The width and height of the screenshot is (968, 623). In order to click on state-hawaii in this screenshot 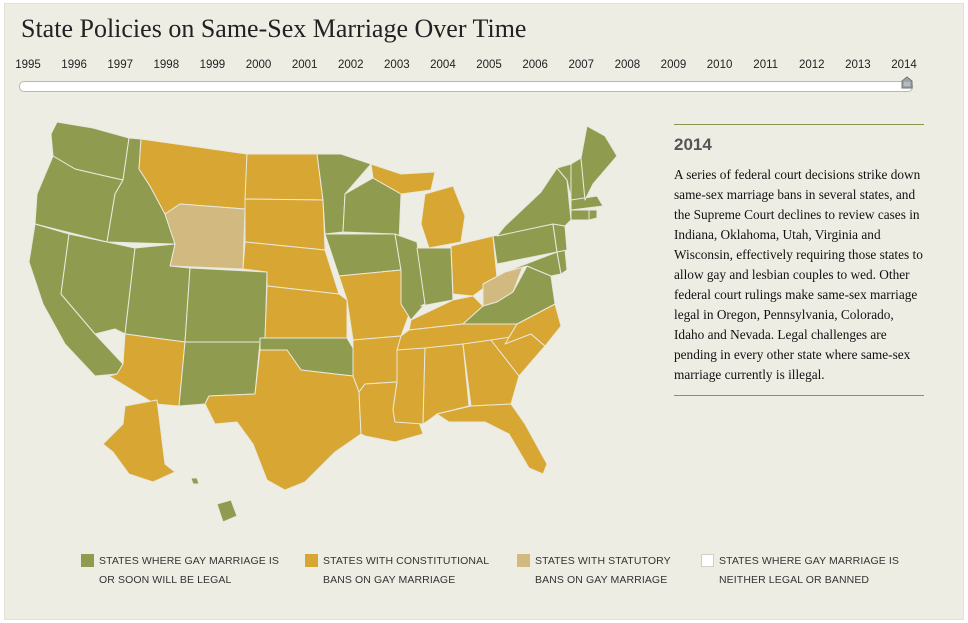, I will do `click(227, 511)`.